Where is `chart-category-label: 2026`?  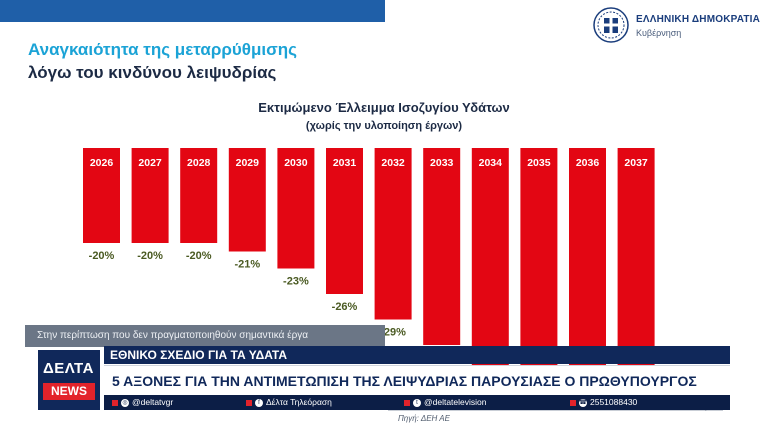
chart-category-label: 2026 is located at coordinates (102, 163).